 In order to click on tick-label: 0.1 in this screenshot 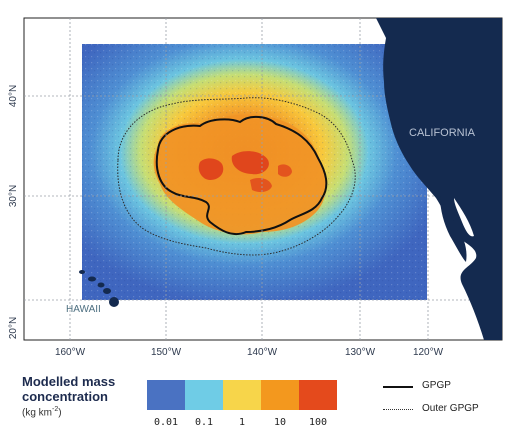, I will do `click(204, 422)`.